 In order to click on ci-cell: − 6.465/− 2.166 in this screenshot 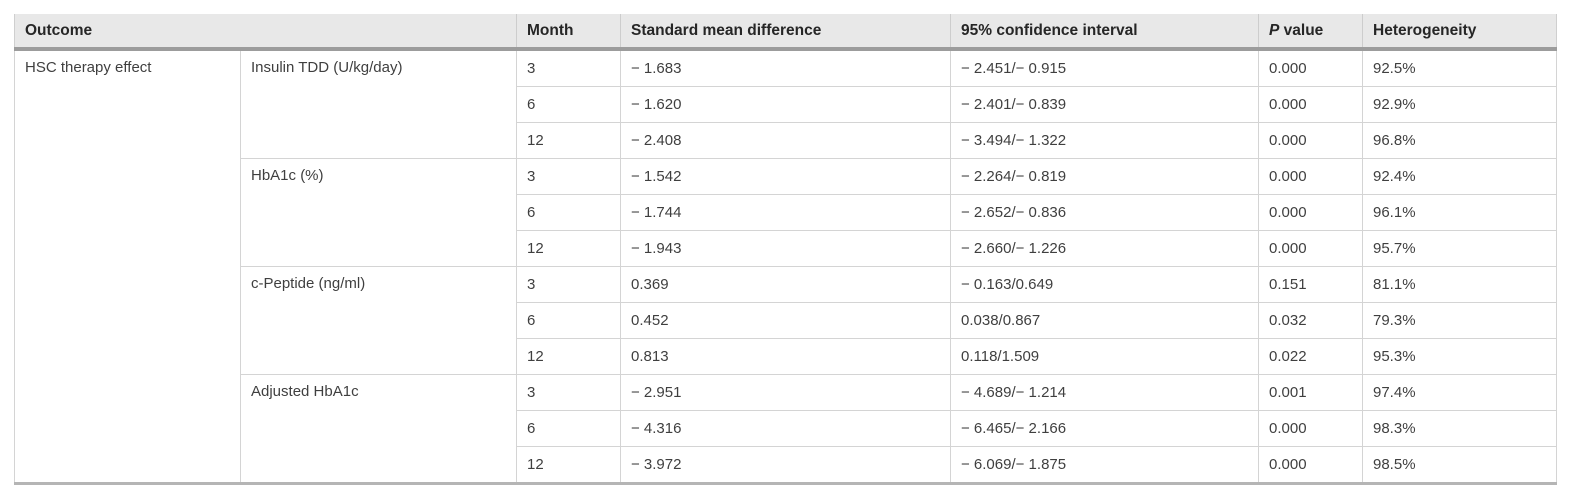, I will do `click(1104, 428)`.